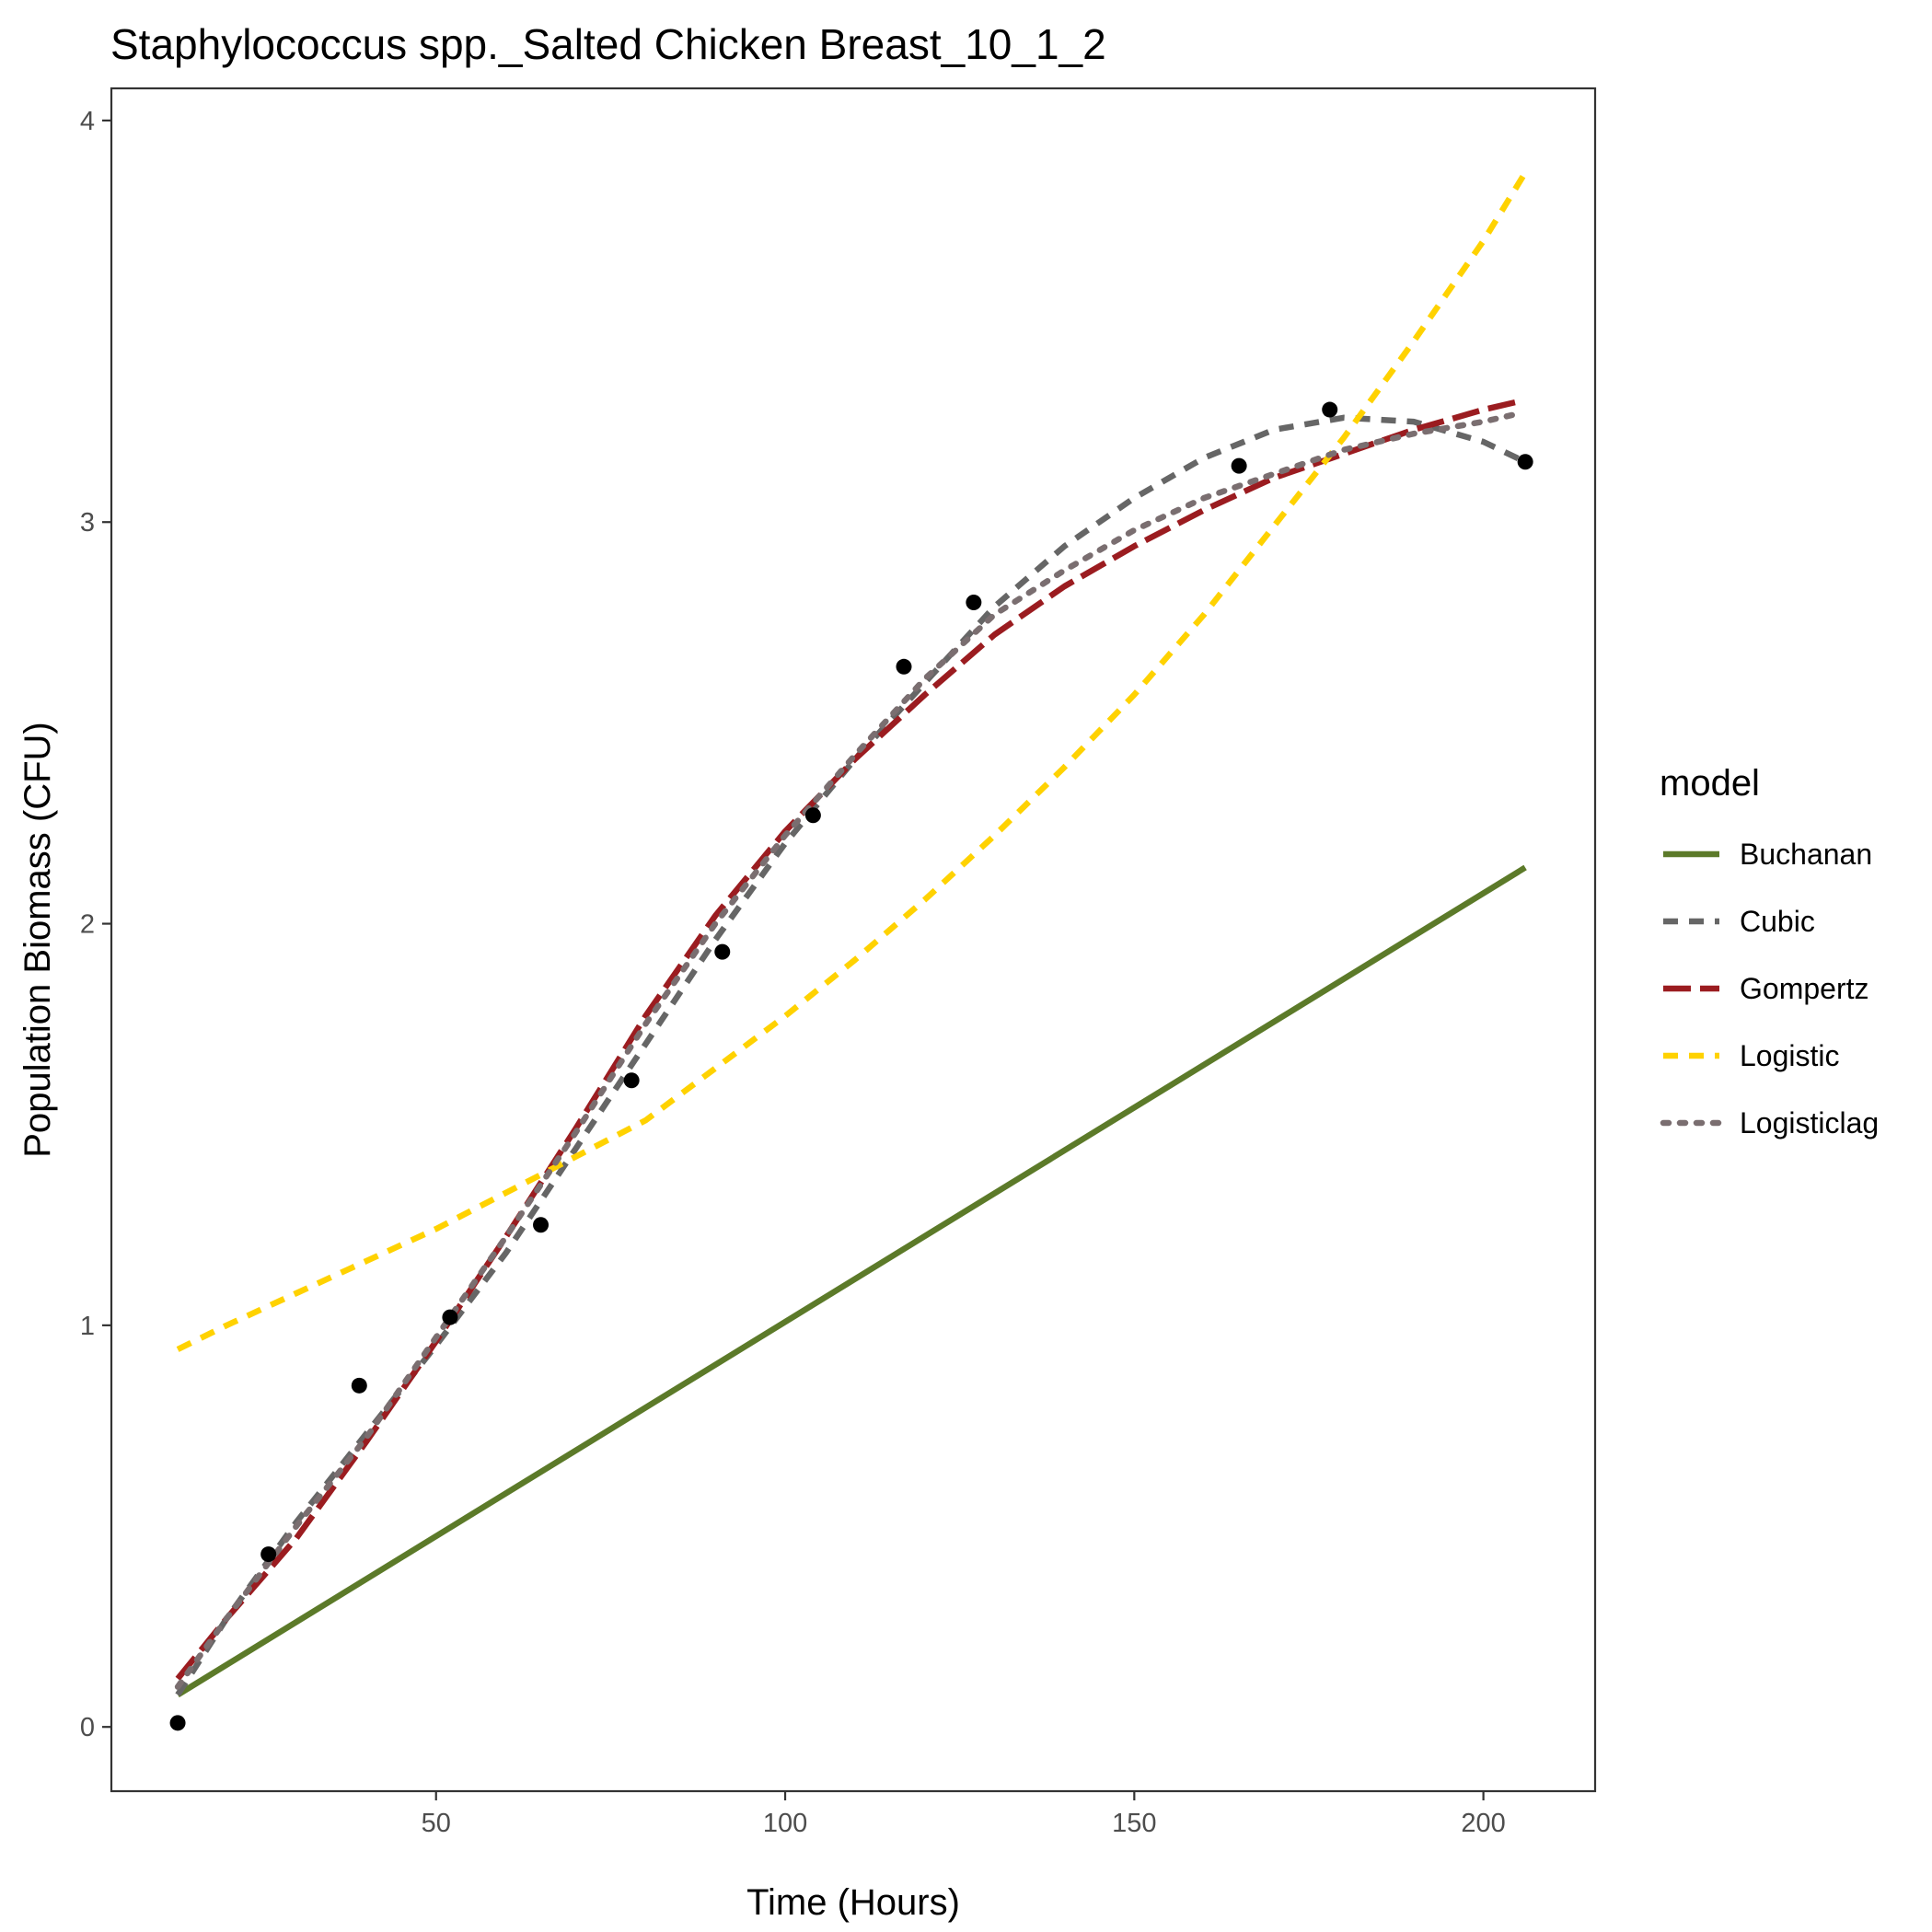  I want to click on legend-label: Logisticlag, so click(1810, 1123).